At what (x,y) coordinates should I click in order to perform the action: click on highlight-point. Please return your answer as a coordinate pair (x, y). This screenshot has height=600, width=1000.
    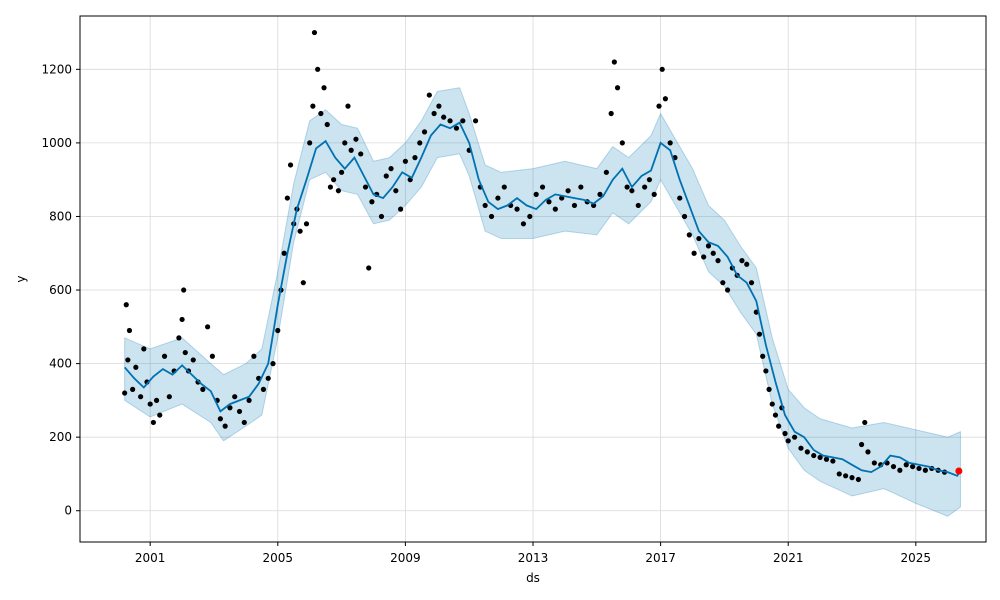
    Looking at the image, I should click on (959, 471).